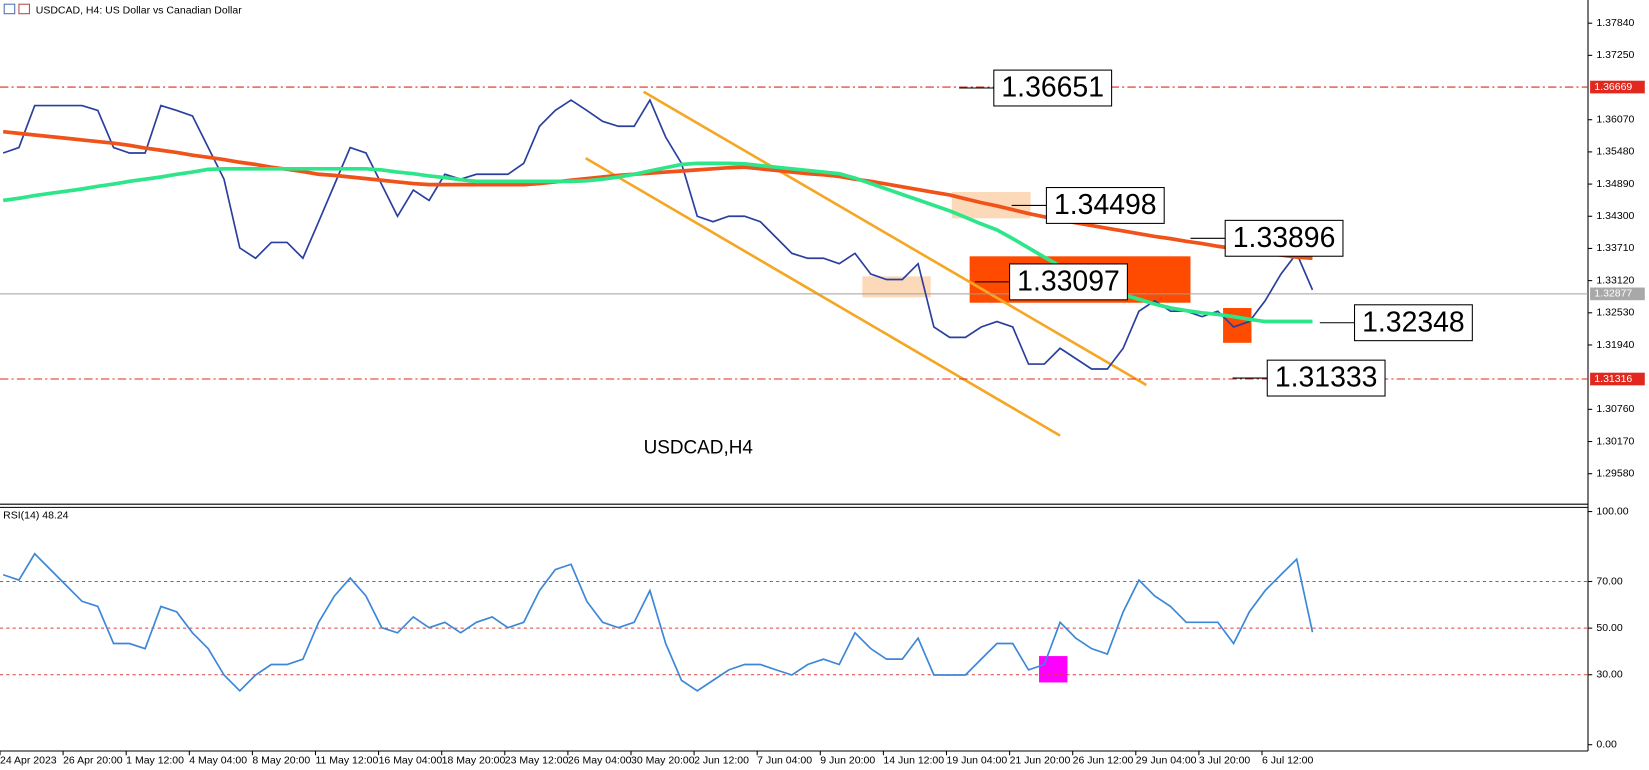  I want to click on annotation-label: 1.33896, so click(1284, 238).